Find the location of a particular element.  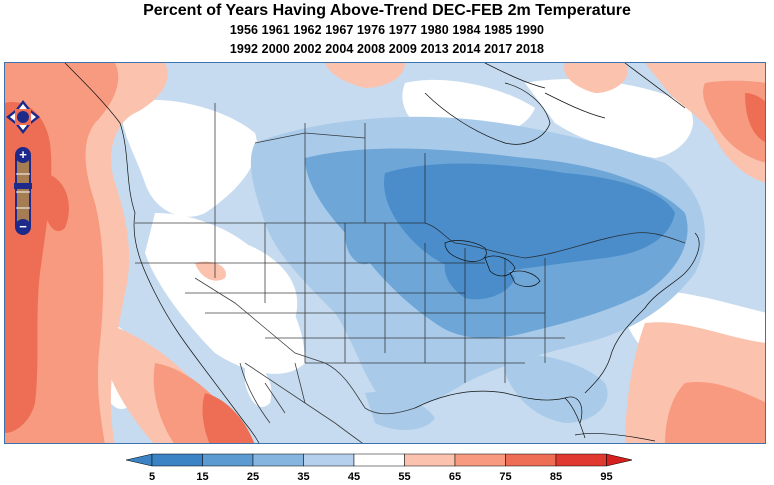

pan-arrows-icon is located at coordinates (23, 117).